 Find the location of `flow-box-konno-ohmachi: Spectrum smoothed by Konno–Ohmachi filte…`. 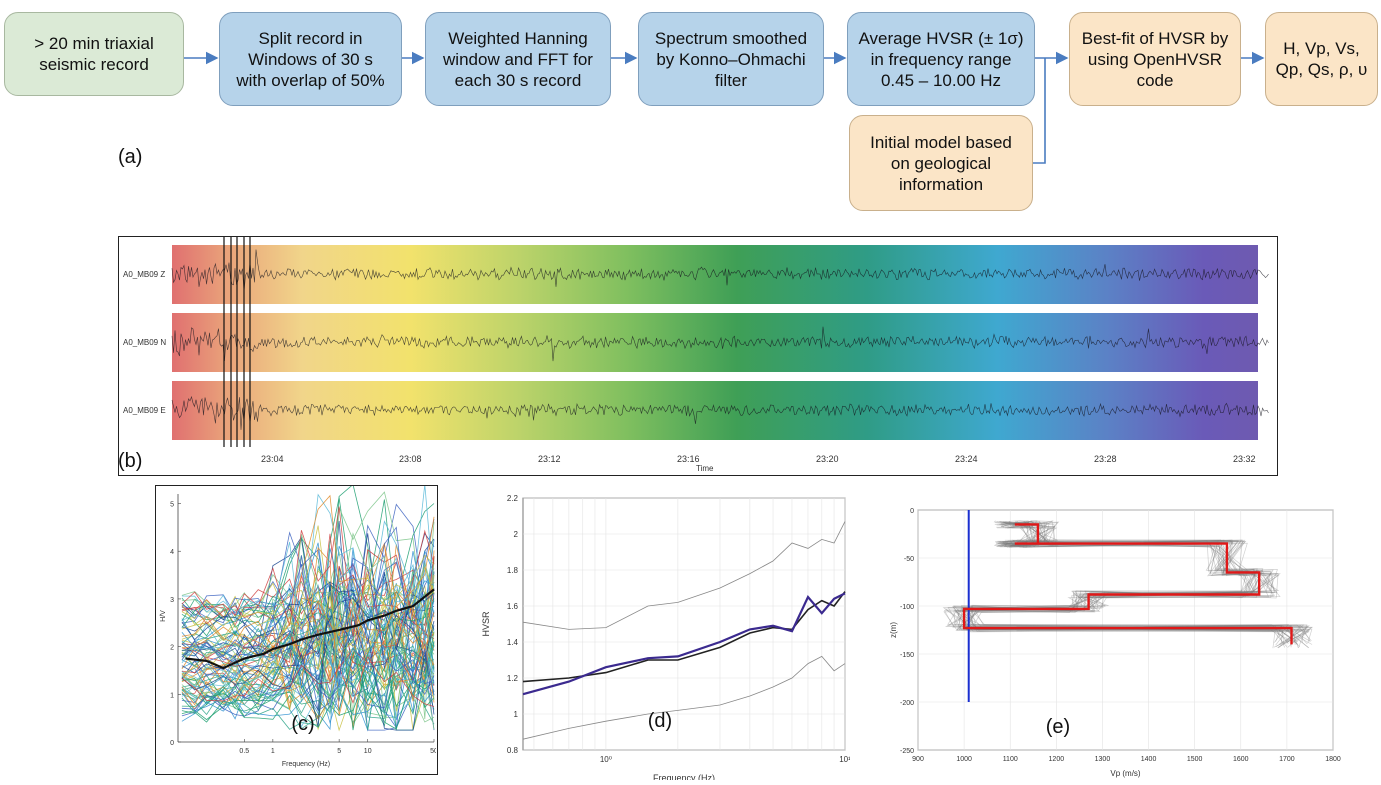

flow-box-konno-ohmachi: Spectrum smoothed by Konno–Ohmachi filte… is located at coordinates (731, 59).